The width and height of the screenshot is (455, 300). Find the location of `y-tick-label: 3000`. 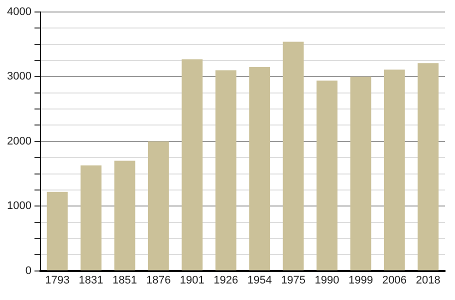

y-tick-label: 3000 is located at coordinates (19, 76).